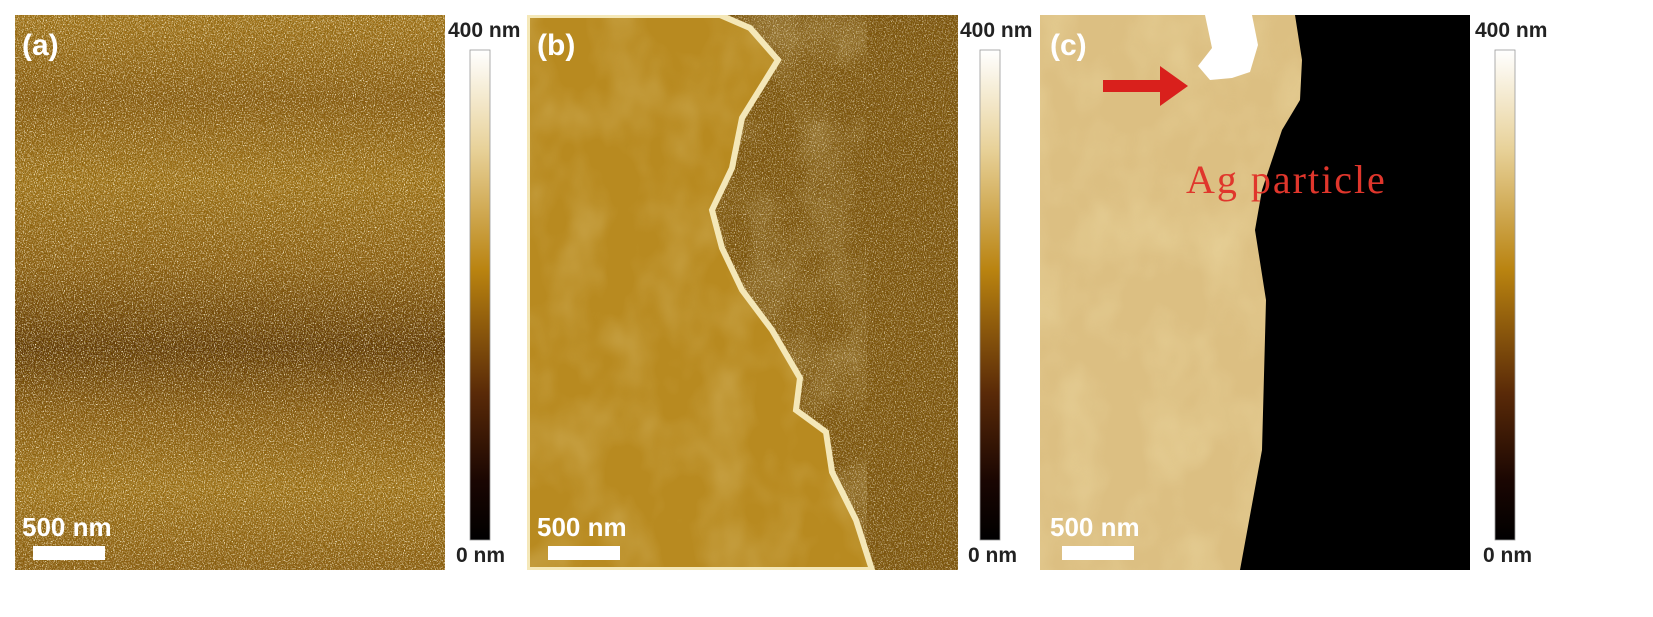  I want to click on annotation: Ag particle, so click(1286, 179).